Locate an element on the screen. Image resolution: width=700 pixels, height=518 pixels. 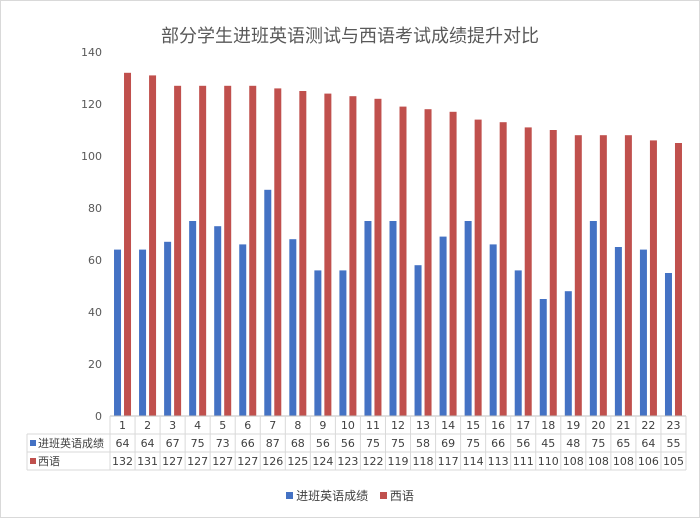
table-value-spanish: 131 is located at coordinates (147, 461).